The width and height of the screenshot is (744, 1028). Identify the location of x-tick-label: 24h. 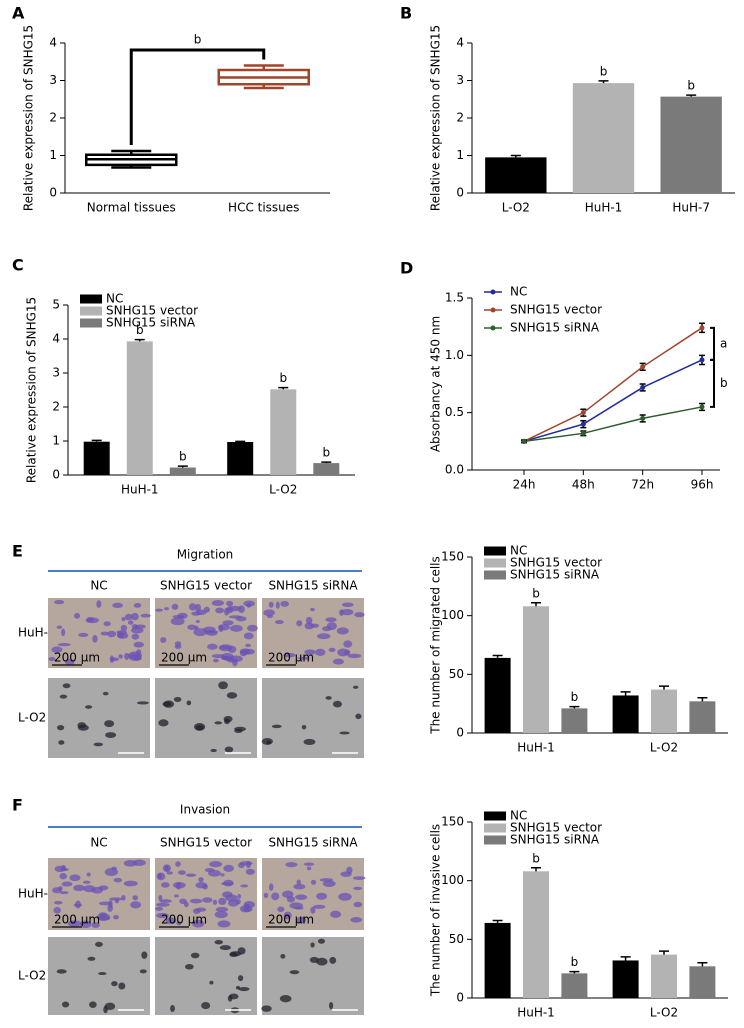
(524, 485).